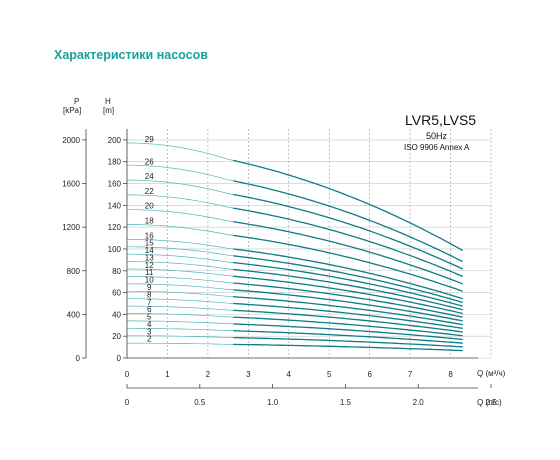 Image resolution: width=560 pixels, height=460 pixels. Describe the element at coordinates (200, 402) in the screenshot. I see `x-ls-tick-label: 0.5` at that location.